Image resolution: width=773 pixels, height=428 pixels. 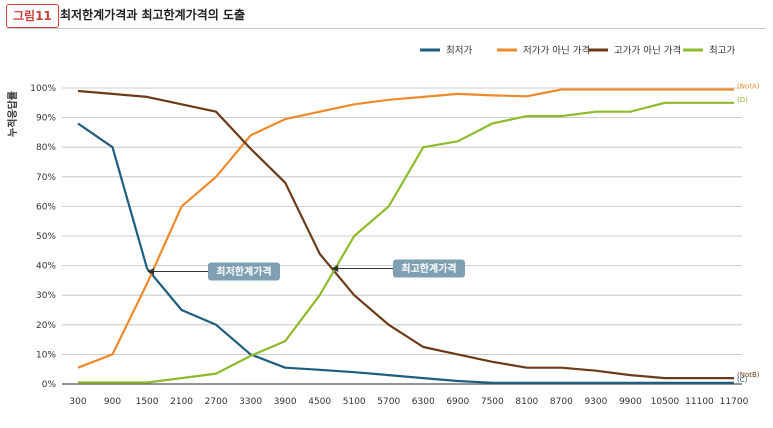 I want to click on x-tick-label: 6300, so click(x=423, y=402).